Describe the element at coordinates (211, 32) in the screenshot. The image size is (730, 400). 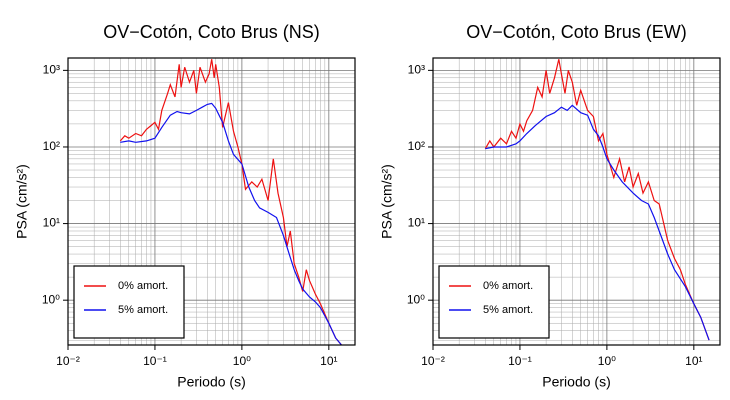
I see `chart-title: OV−Cotón, Coto Brus (NS)` at that location.